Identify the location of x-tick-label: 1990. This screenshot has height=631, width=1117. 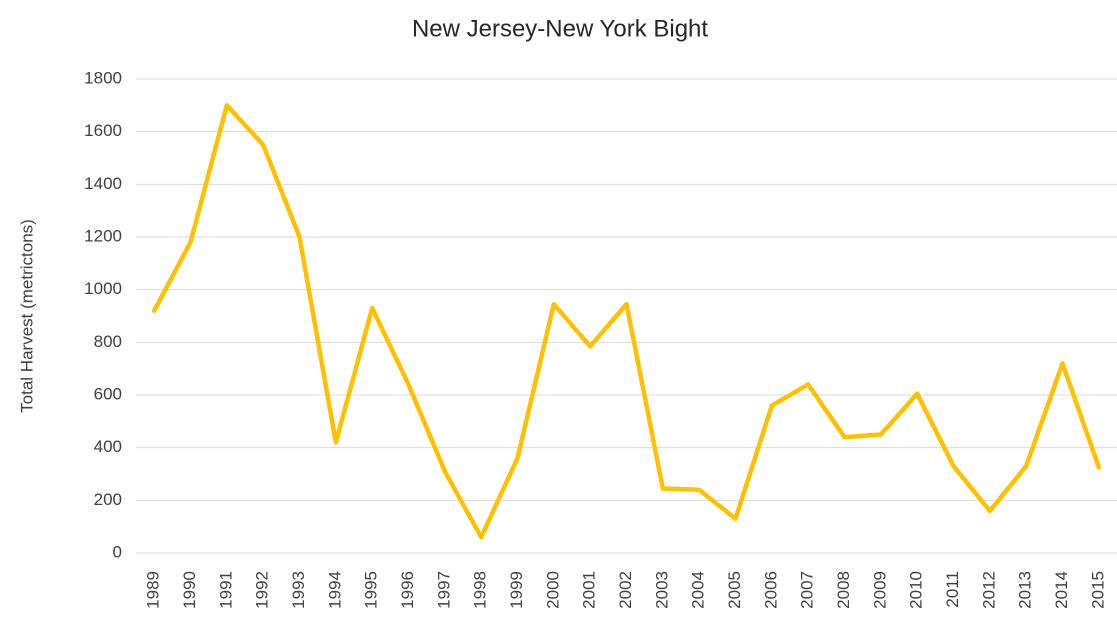
(189, 590).